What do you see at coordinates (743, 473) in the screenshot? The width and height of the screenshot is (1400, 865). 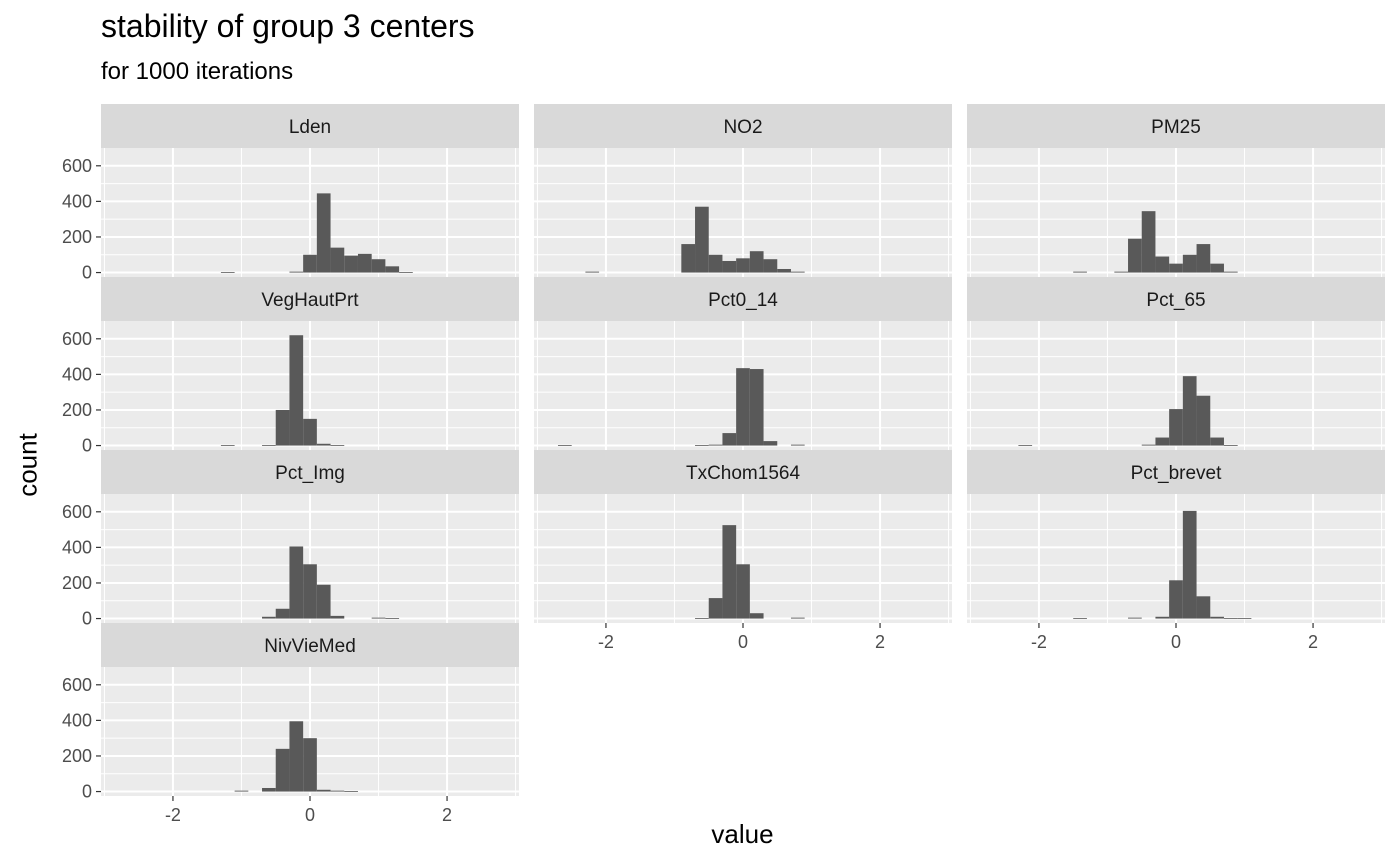 I see `facet-label: TxChom1564` at bounding box center [743, 473].